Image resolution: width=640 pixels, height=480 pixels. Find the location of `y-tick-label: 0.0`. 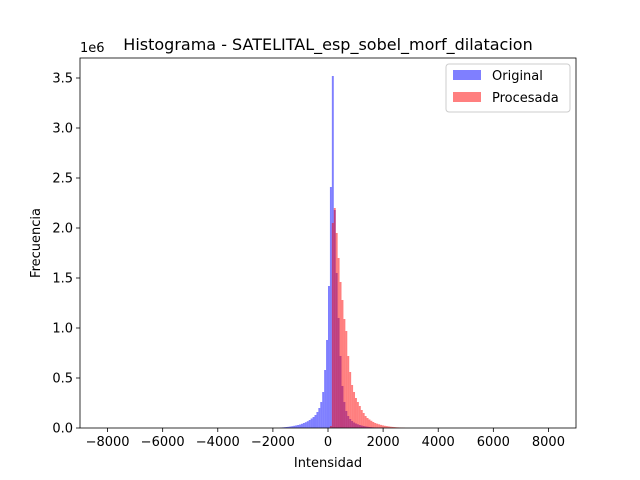

y-tick-label: 0.0 is located at coordinates (62, 429).